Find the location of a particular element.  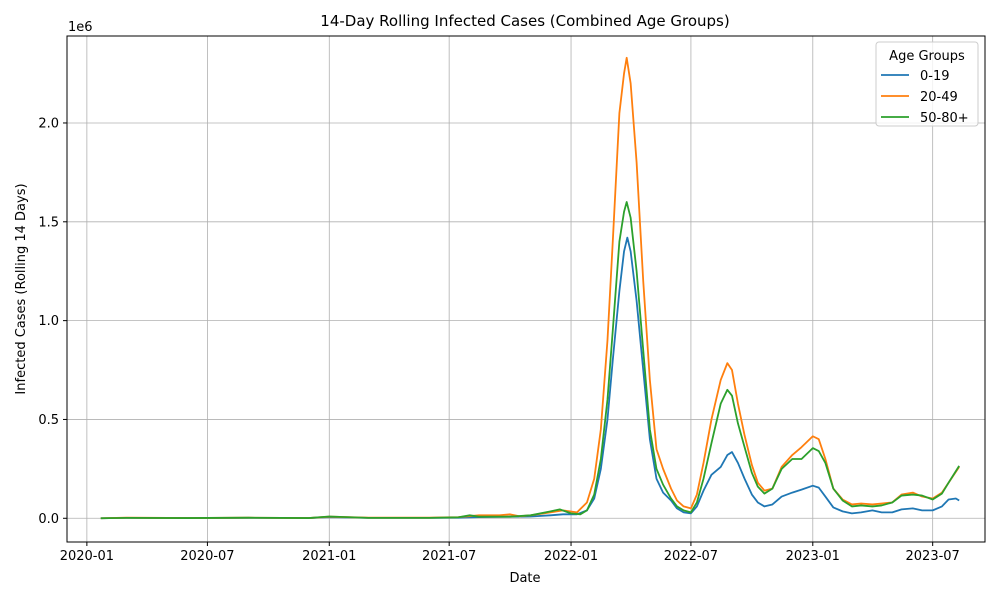

y-tick-label: 1.5 is located at coordinates (48, 222).